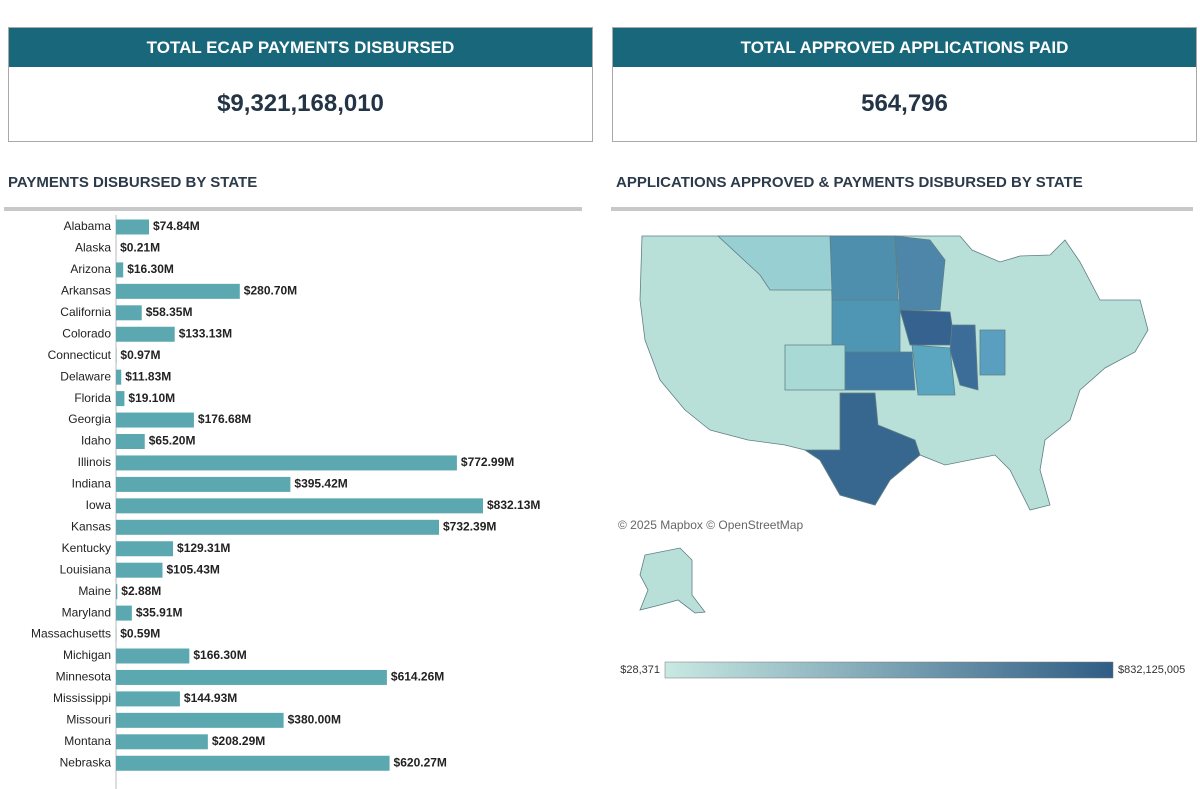  I want to click on value-label: $166.30M, so click(219, 655).